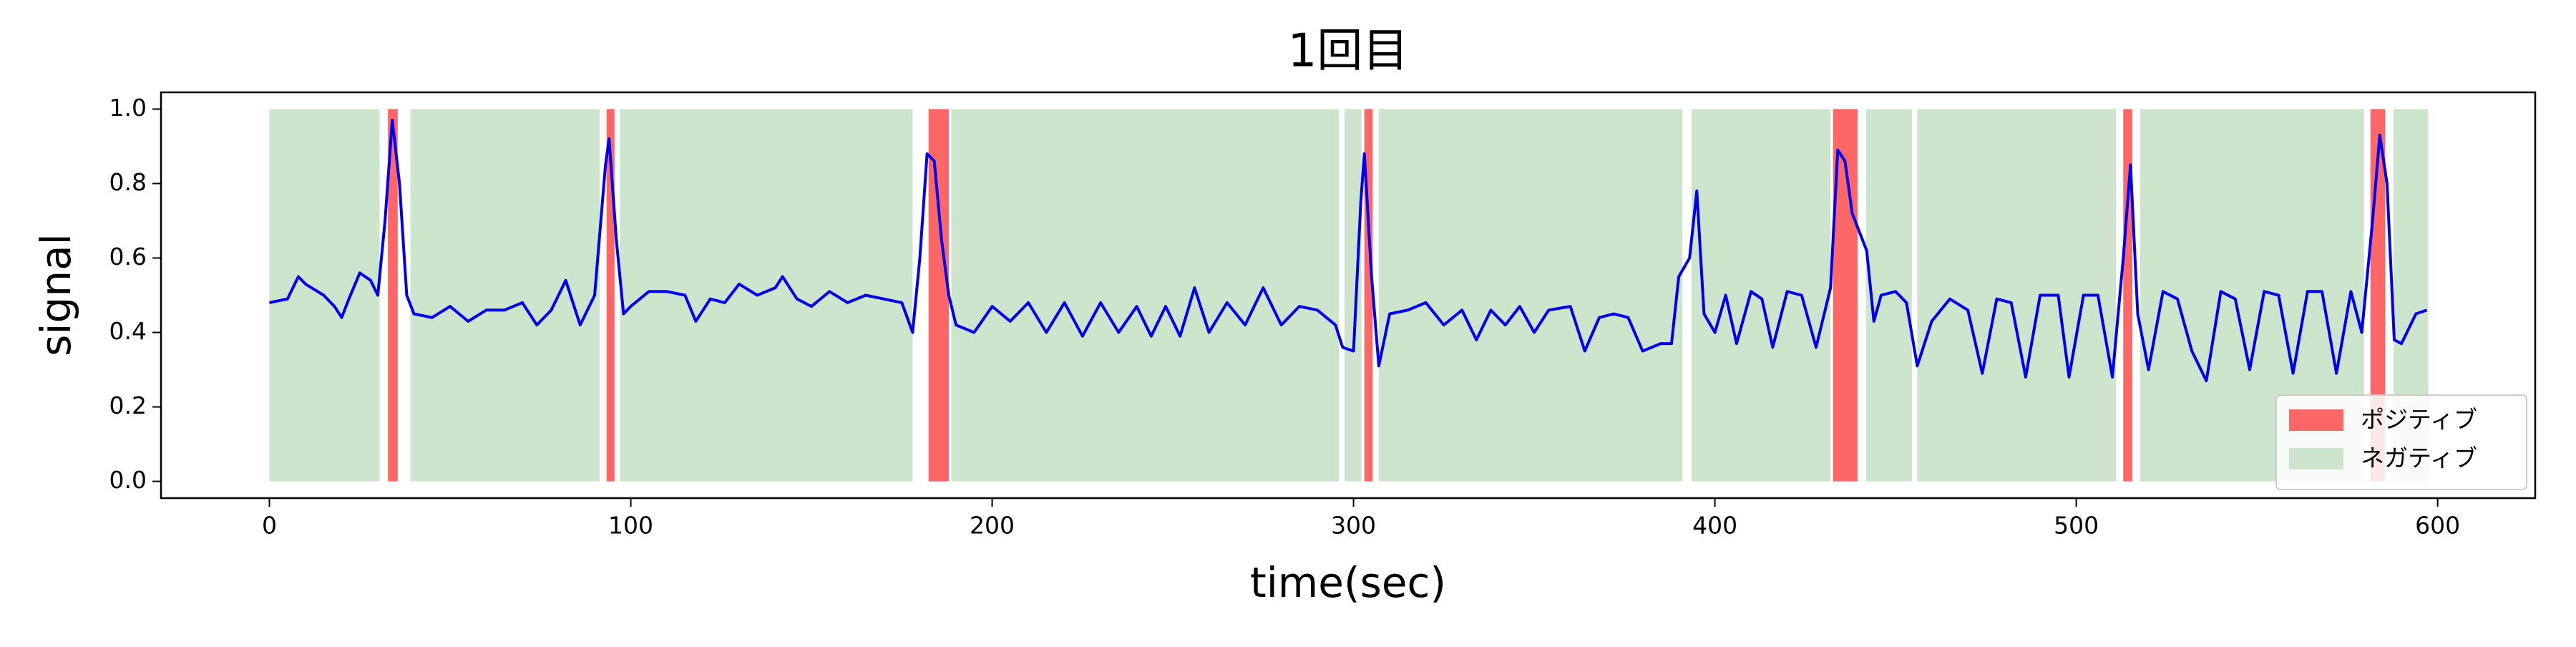 This screenshot has width=2576, height=647. Describe the element at coordinates (269, 526) in the screenshot. I see `x-tick-label: 0` at that location.